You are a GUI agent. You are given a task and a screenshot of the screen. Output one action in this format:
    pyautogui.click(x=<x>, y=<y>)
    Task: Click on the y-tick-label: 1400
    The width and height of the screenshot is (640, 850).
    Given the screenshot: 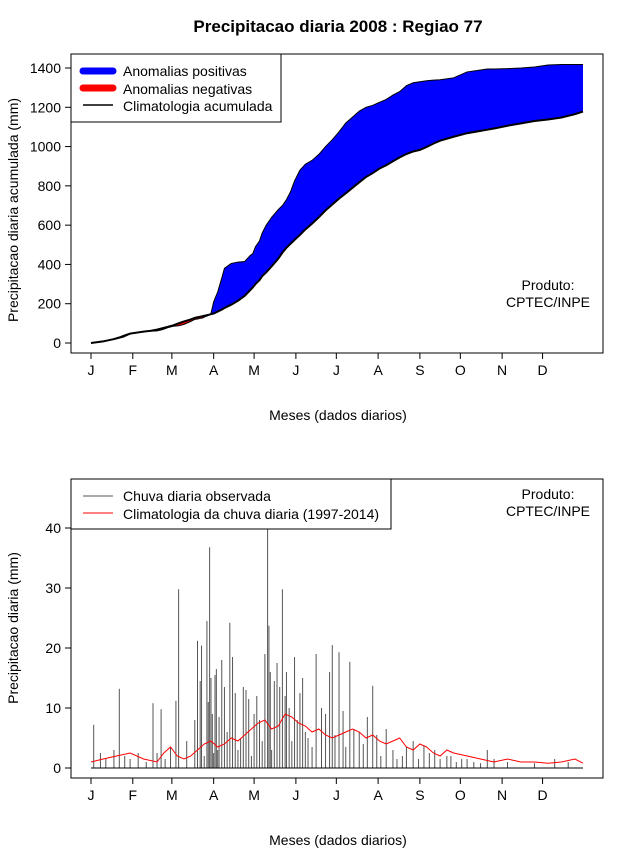 What is the action you would take?
    pyautogui.click(x=45, y=68)
    